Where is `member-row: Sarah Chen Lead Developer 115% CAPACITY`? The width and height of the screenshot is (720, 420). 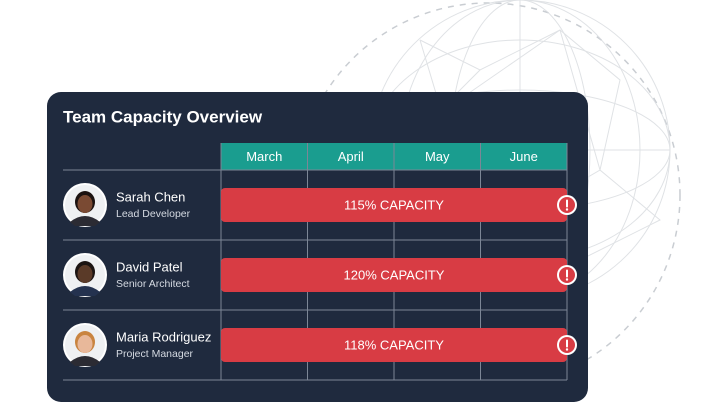 member-row: Sarah Chen Lead Developer 115% CAPACITY is located at coordinates (320, 205).